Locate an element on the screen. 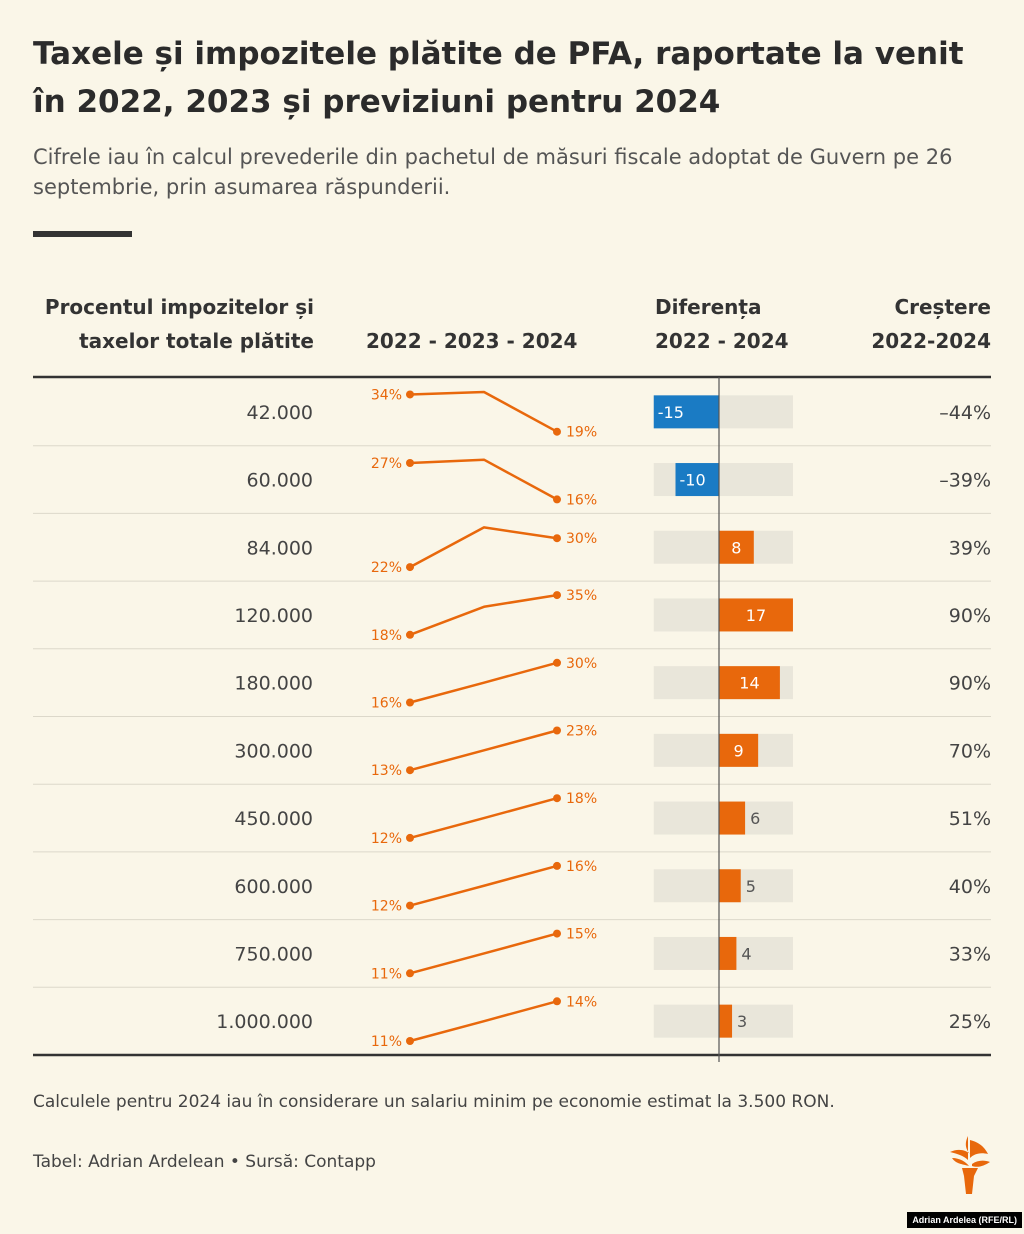 Image resolution: width=1024 pixels, height=1234 pixels. header-diff-line2: 2022 - 2024 is located at coordinates (722, 341).